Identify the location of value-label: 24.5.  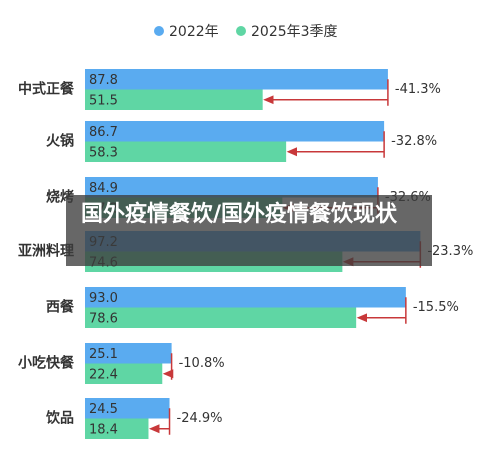
(103, 409).